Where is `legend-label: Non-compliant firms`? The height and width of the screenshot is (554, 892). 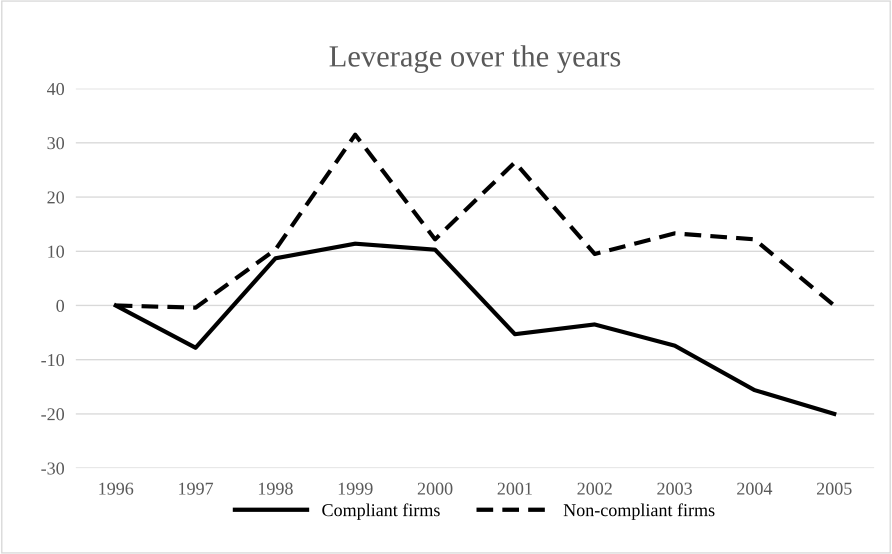
legend-label: Non-compliant firms is located at coordinates (639, 511).